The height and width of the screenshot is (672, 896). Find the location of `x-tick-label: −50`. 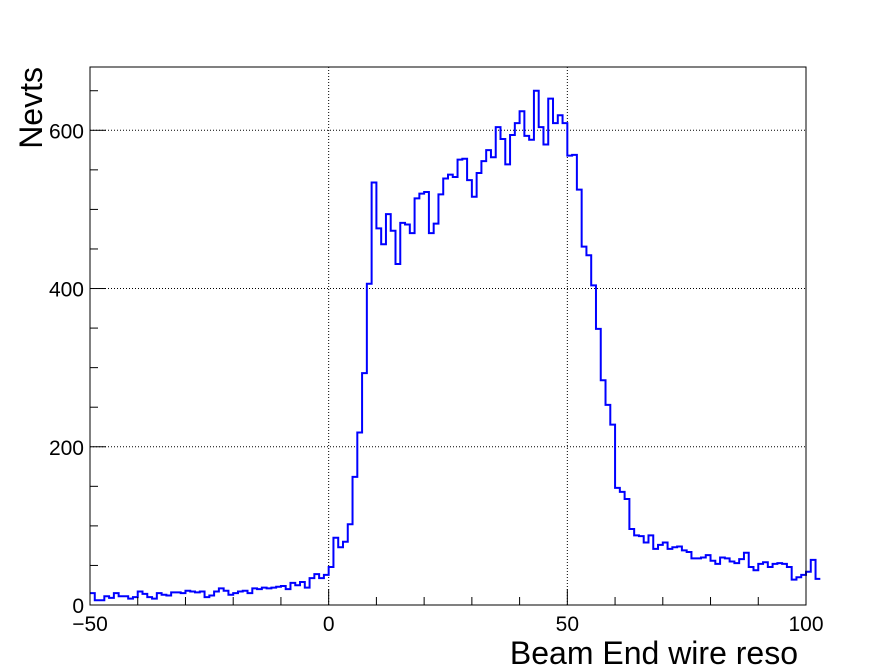

x-tick-label: −50 is located at coordinates (90, 624).